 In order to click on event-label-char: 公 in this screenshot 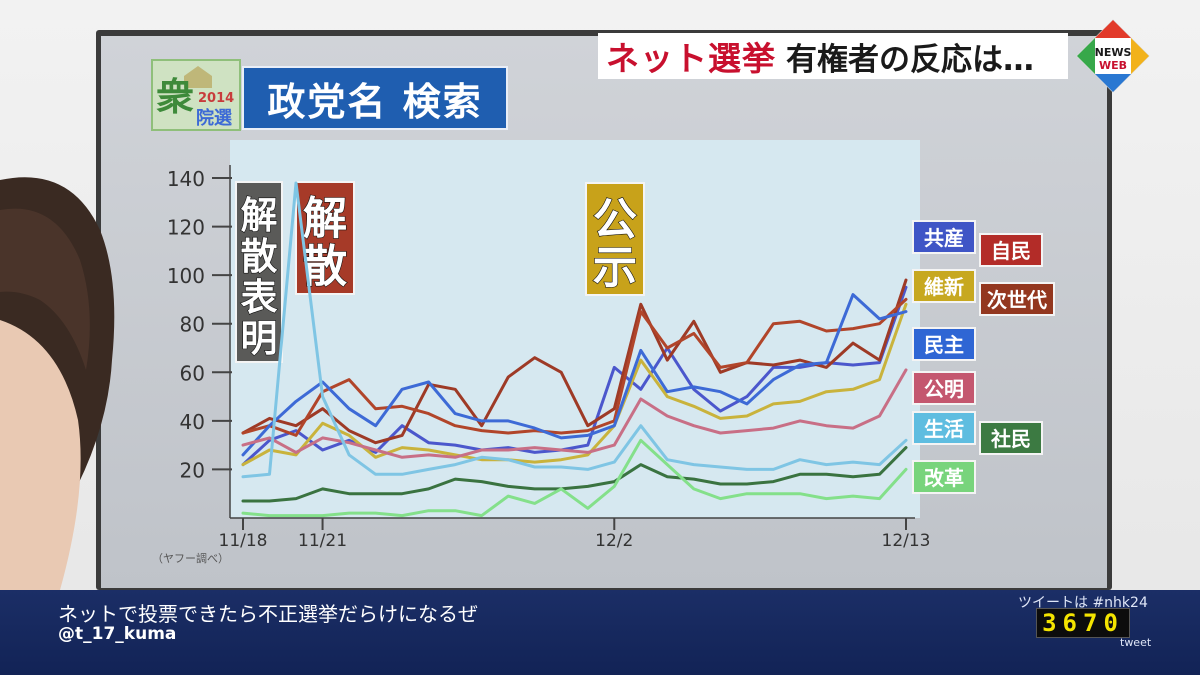, I will do `click(615, 219)`.